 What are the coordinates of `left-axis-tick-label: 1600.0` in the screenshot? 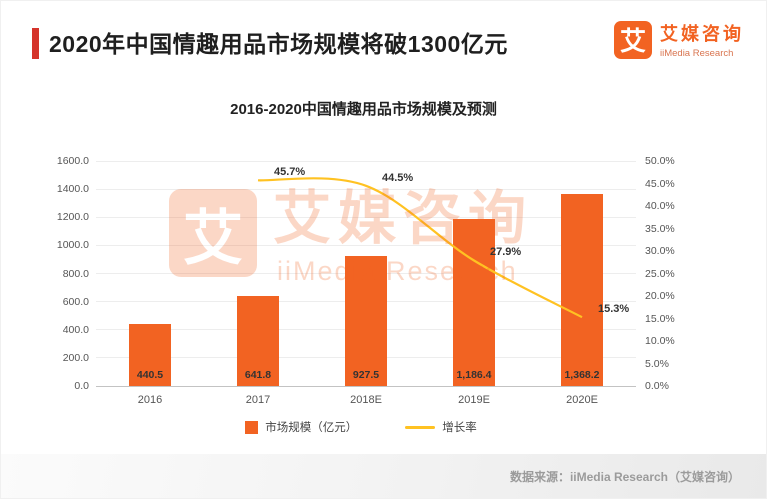 It's located at (72, 161).